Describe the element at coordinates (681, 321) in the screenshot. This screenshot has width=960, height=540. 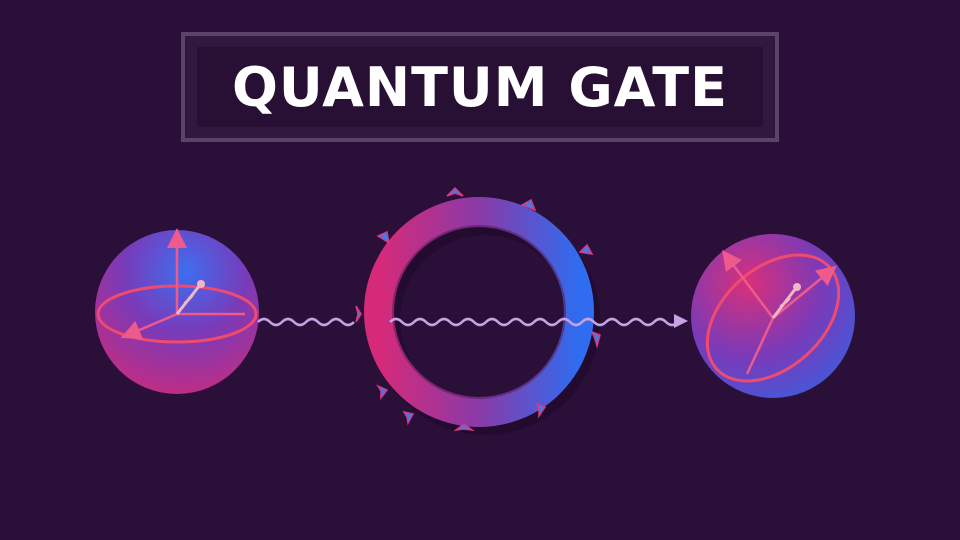
I see `wave-arrow-head` at that location.